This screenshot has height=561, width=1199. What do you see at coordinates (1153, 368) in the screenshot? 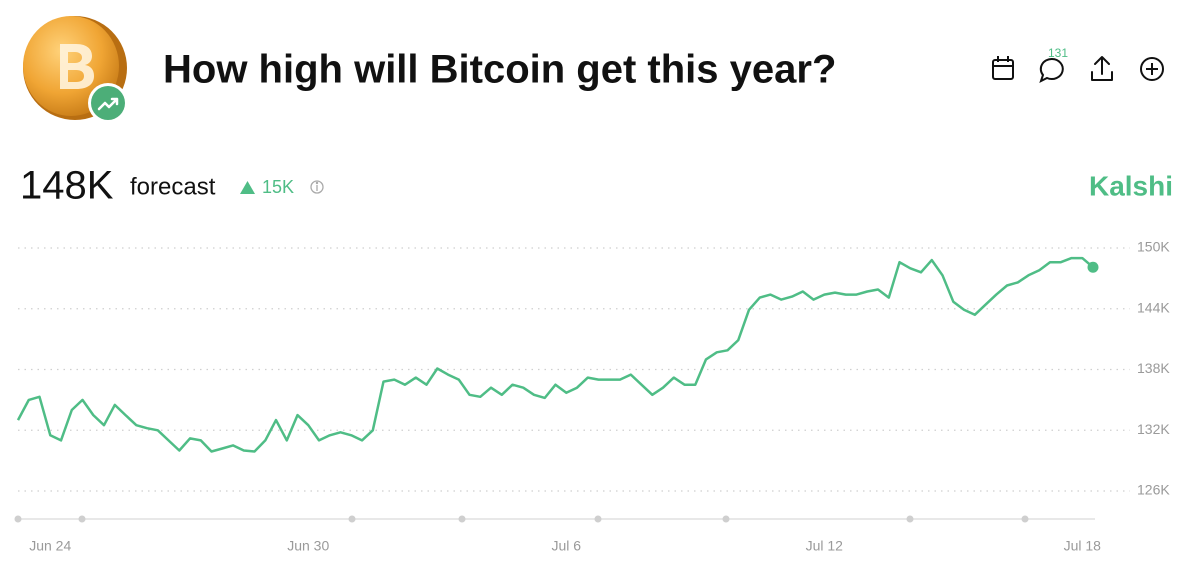
I see `y-tick-label: 138K` at bounding box center [1153, 368].